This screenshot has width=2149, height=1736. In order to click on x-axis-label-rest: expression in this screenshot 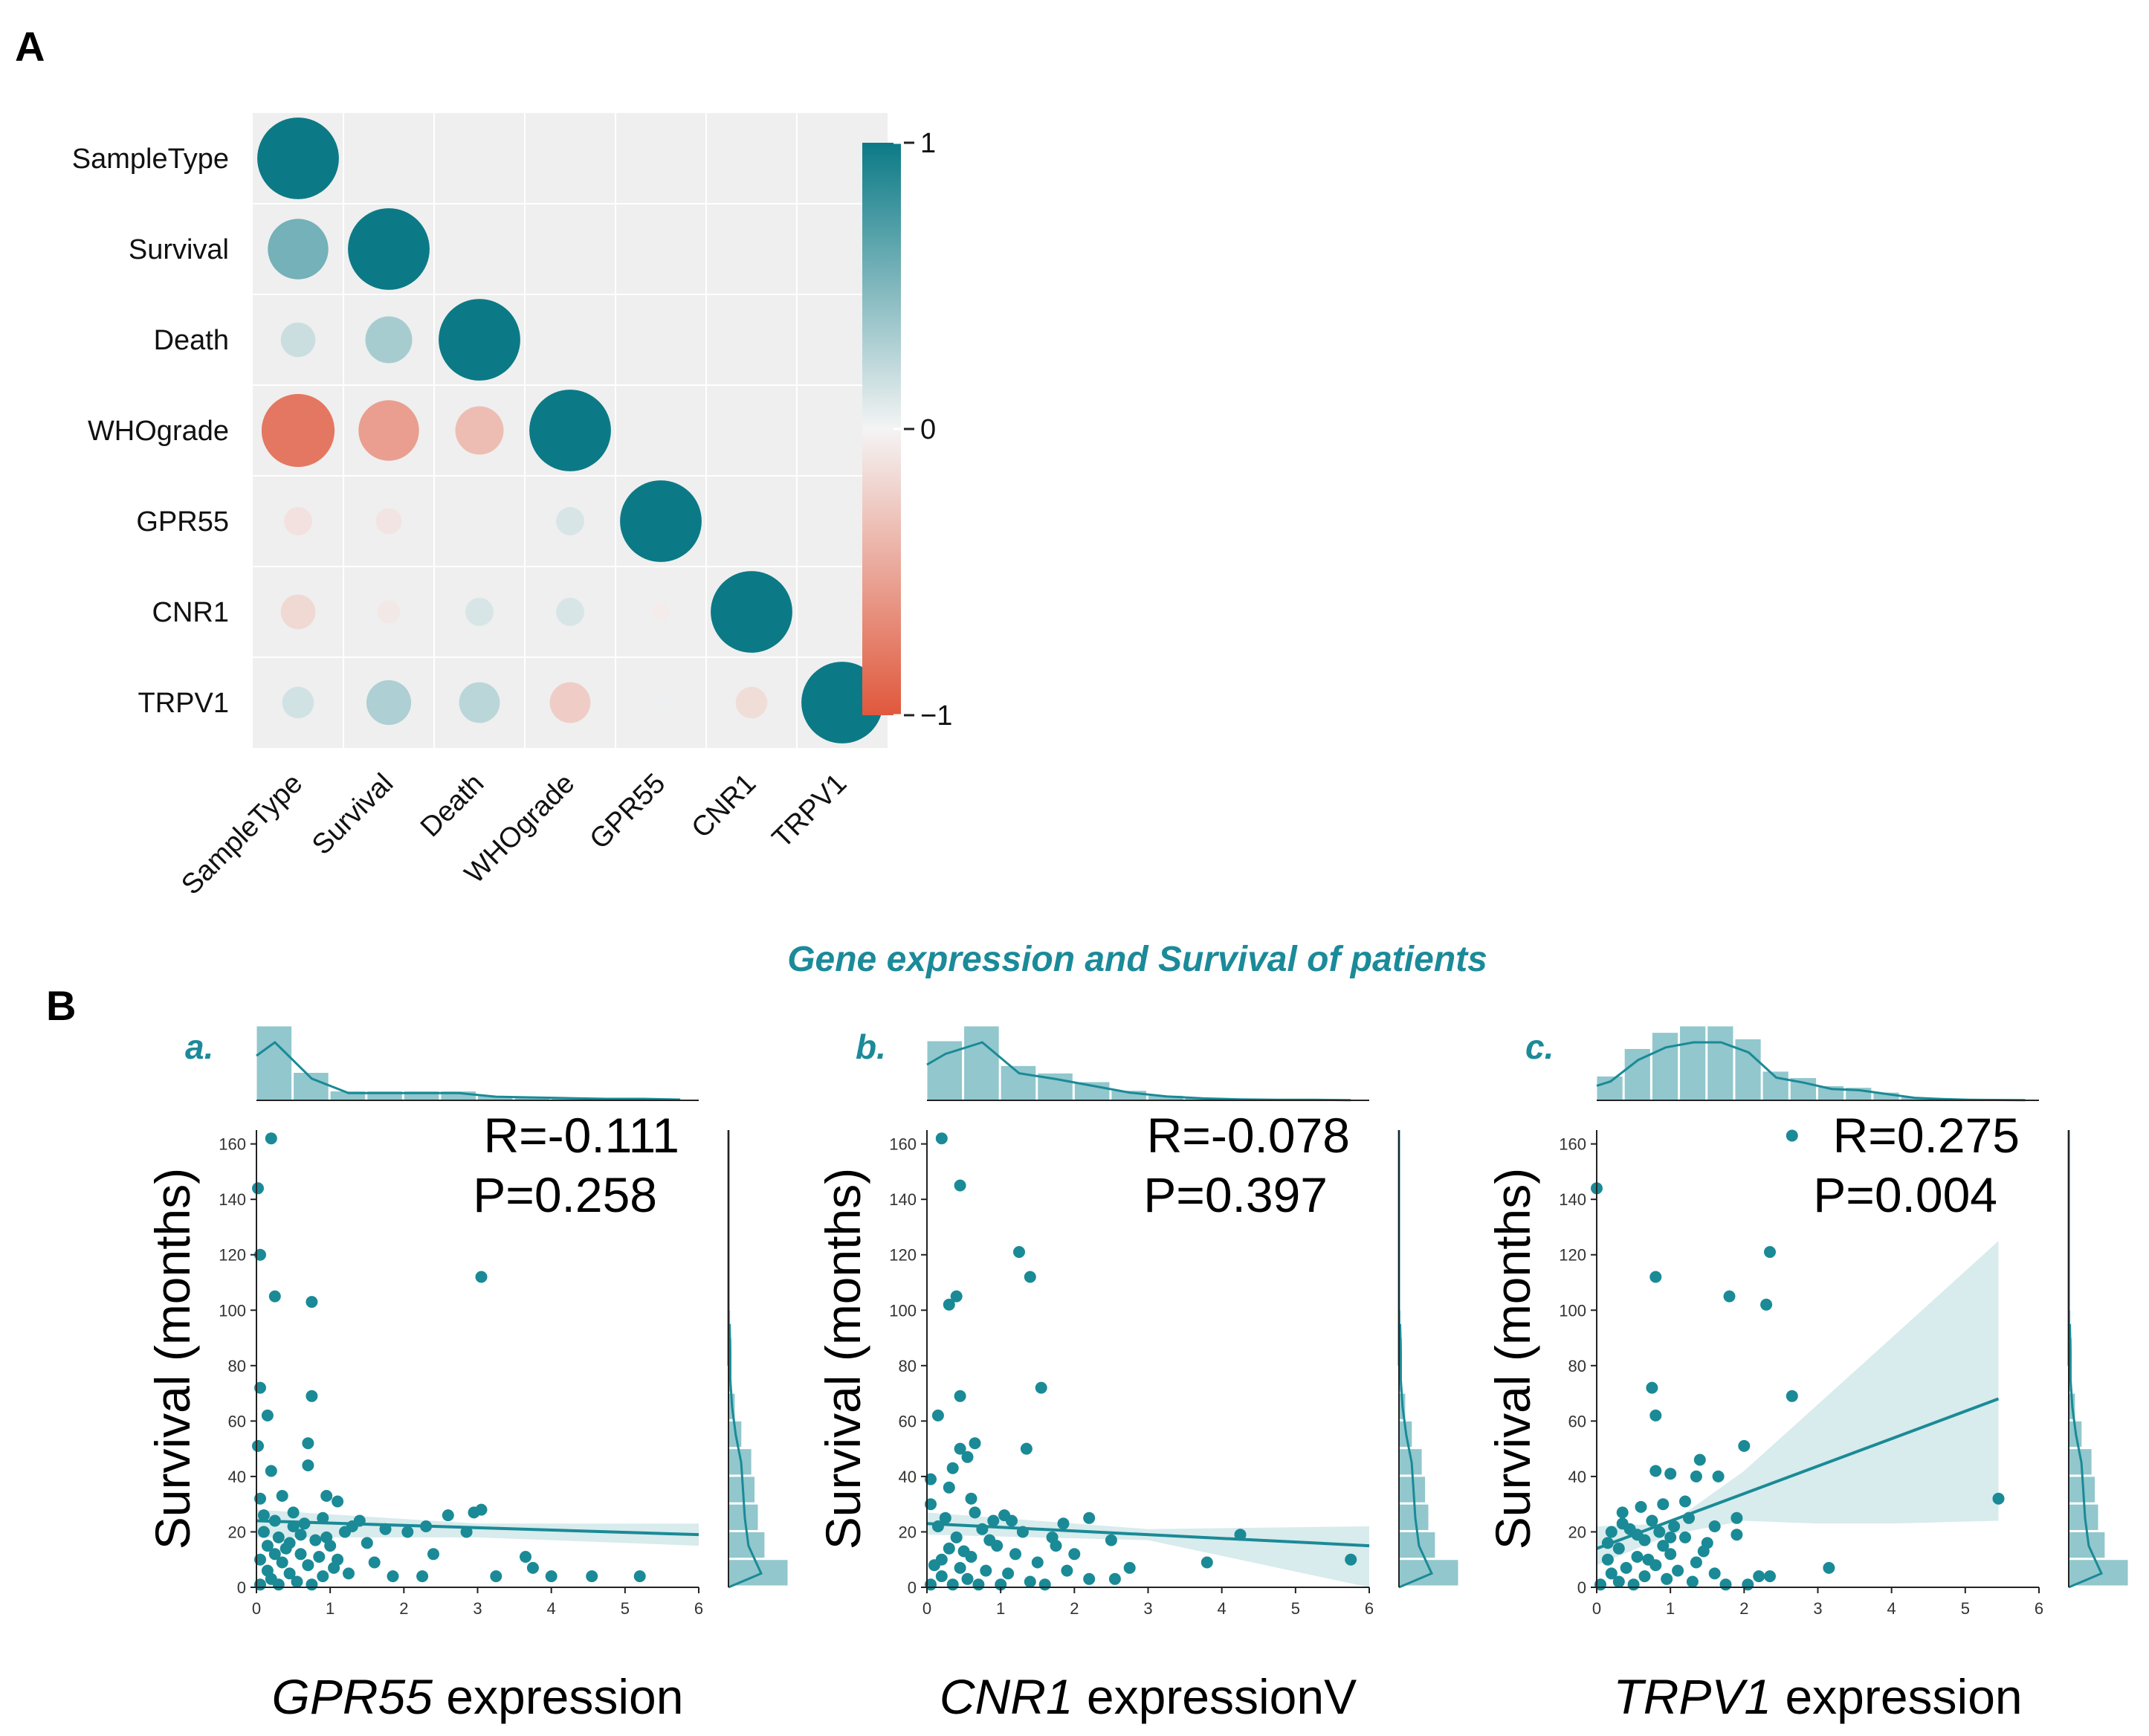, I will do `click(558, 1696)`.